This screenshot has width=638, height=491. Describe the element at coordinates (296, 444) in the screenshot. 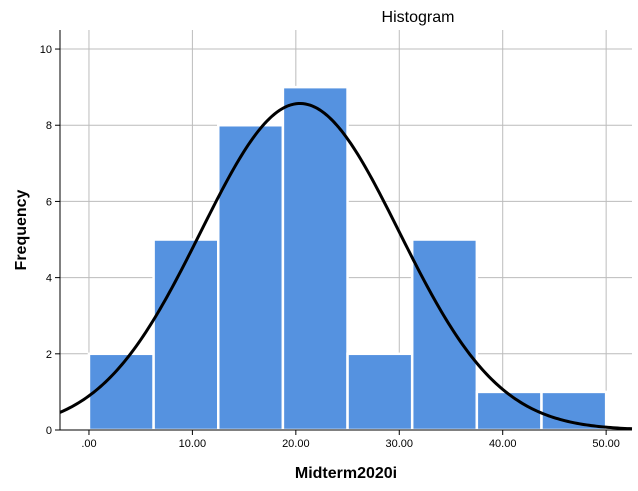

I see `x-tick-label: 20.00` at that location.